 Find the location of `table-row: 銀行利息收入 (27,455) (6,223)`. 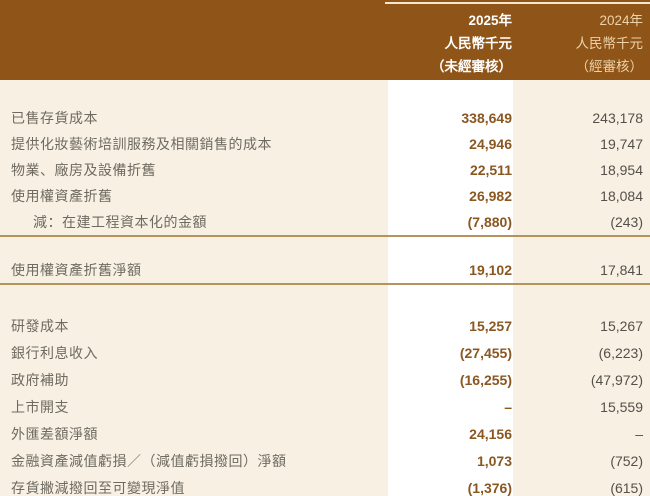

table-row: 銀行利息收入 (27,455) (6,223) is located at coordinates (325, 352).